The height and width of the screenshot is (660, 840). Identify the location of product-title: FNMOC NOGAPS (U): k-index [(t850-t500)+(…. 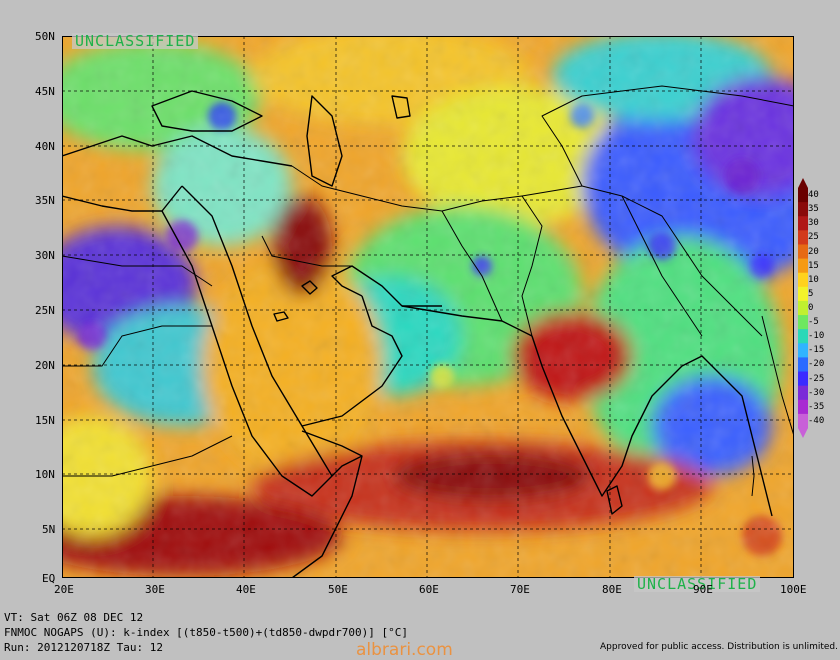
(206, 632).